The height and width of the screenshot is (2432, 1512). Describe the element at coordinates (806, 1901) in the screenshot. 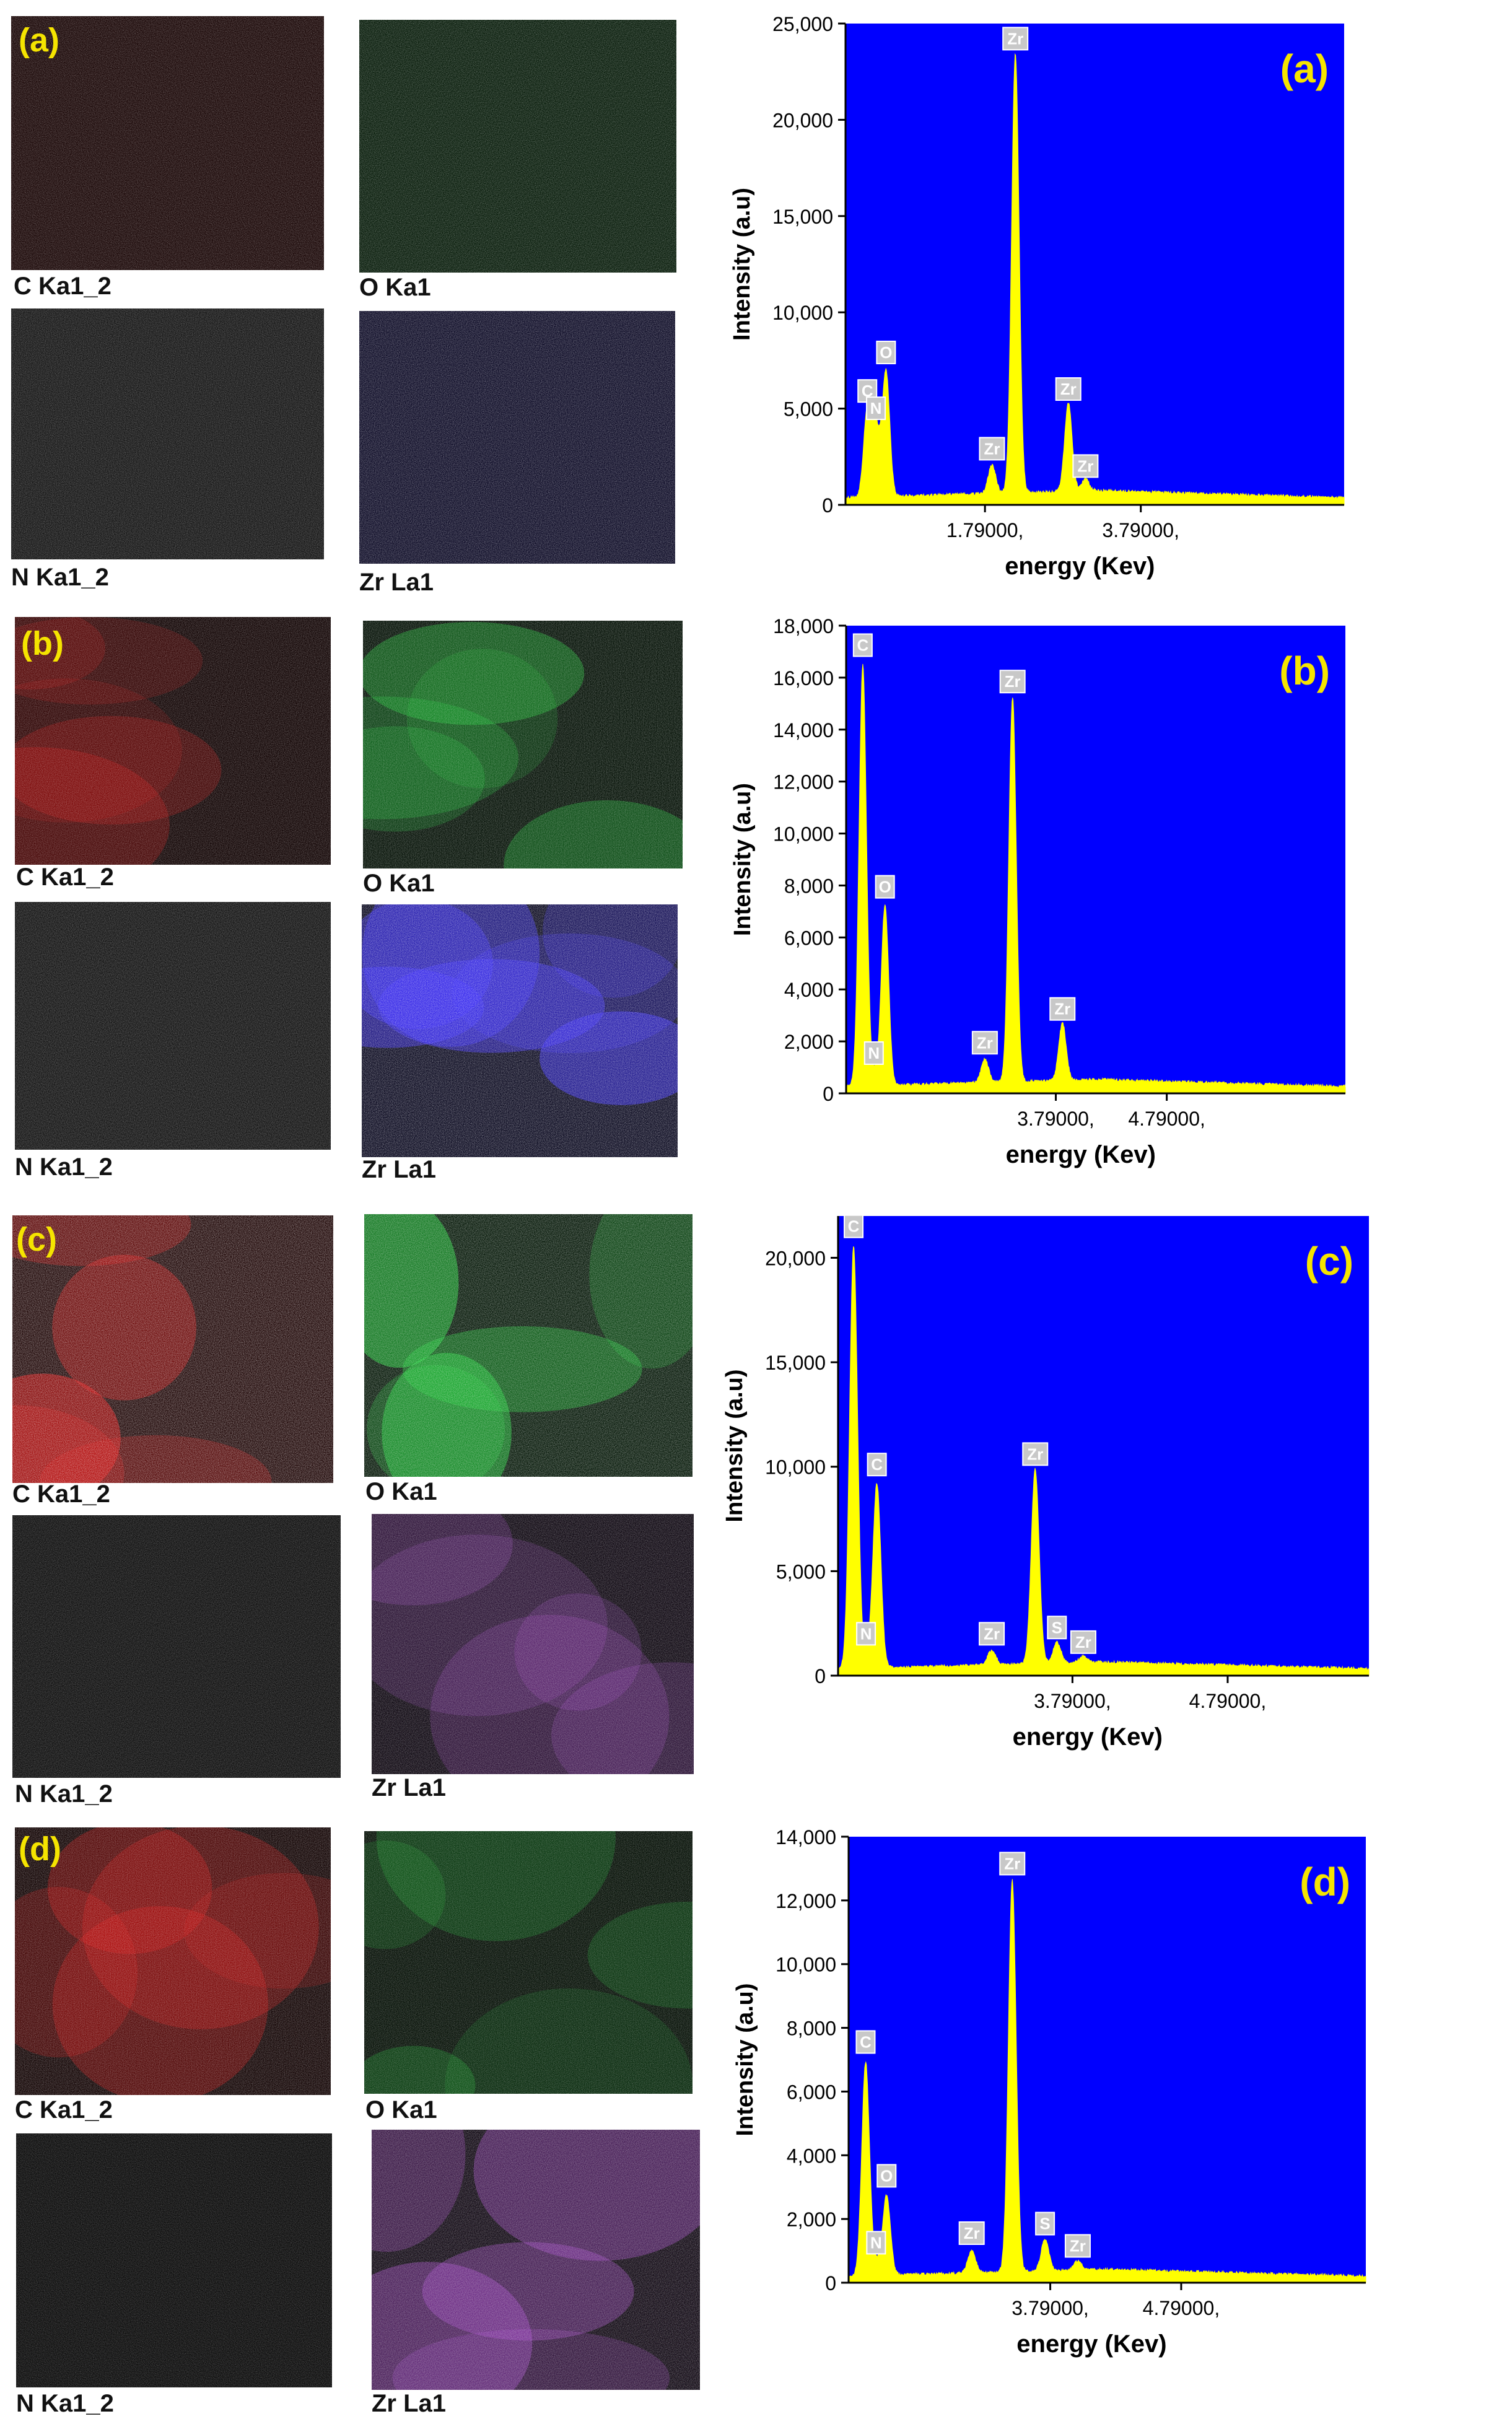

I see `y-tick-label: 12,000` at that location.